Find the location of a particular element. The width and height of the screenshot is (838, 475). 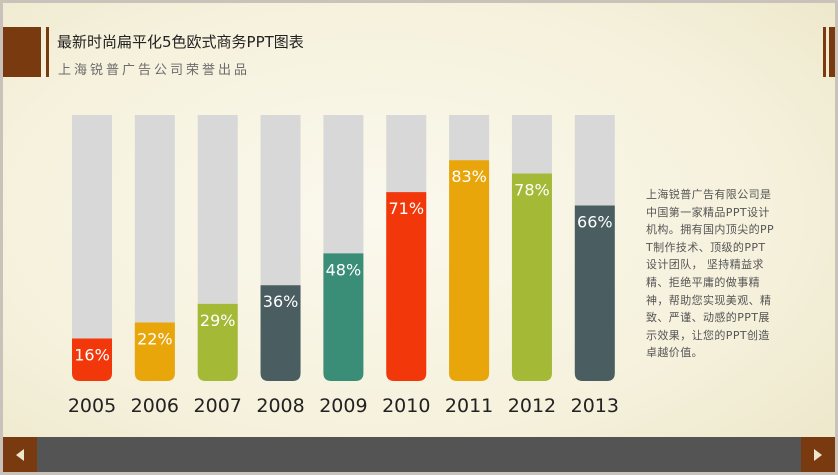

x-tick-label: 2011 is located at coordinates (469, 406).